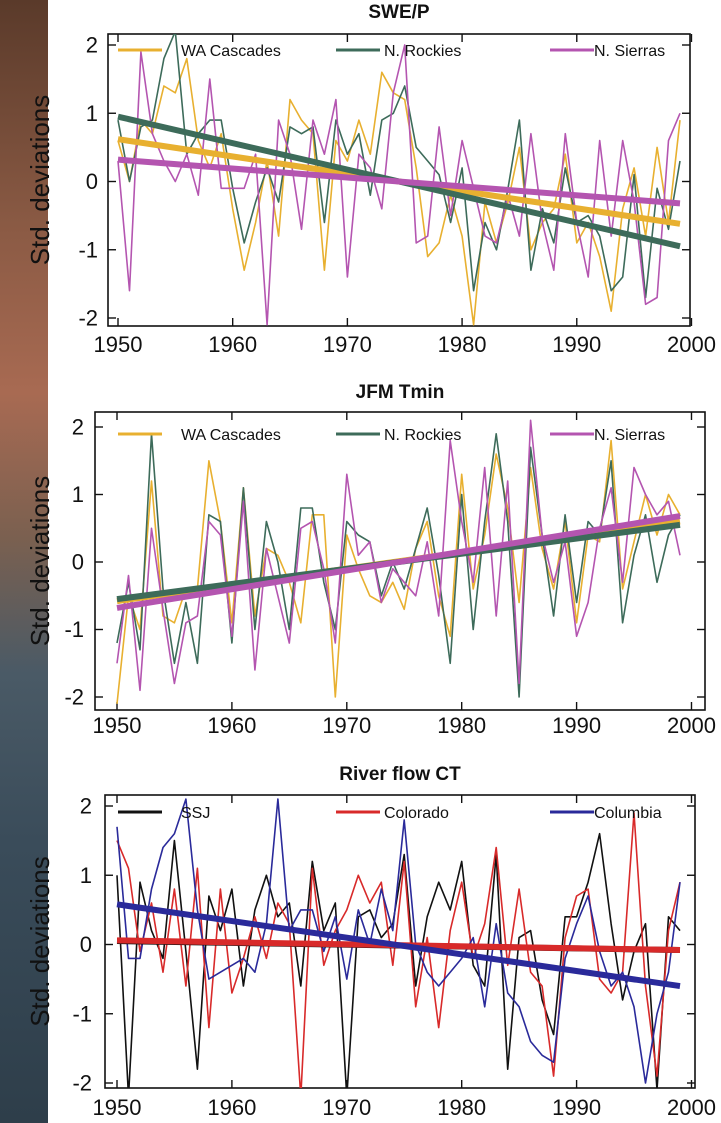 The width and height of the screenshot is (721, 1123). I want to click on legend-label: SSJ, so click(195, 813).